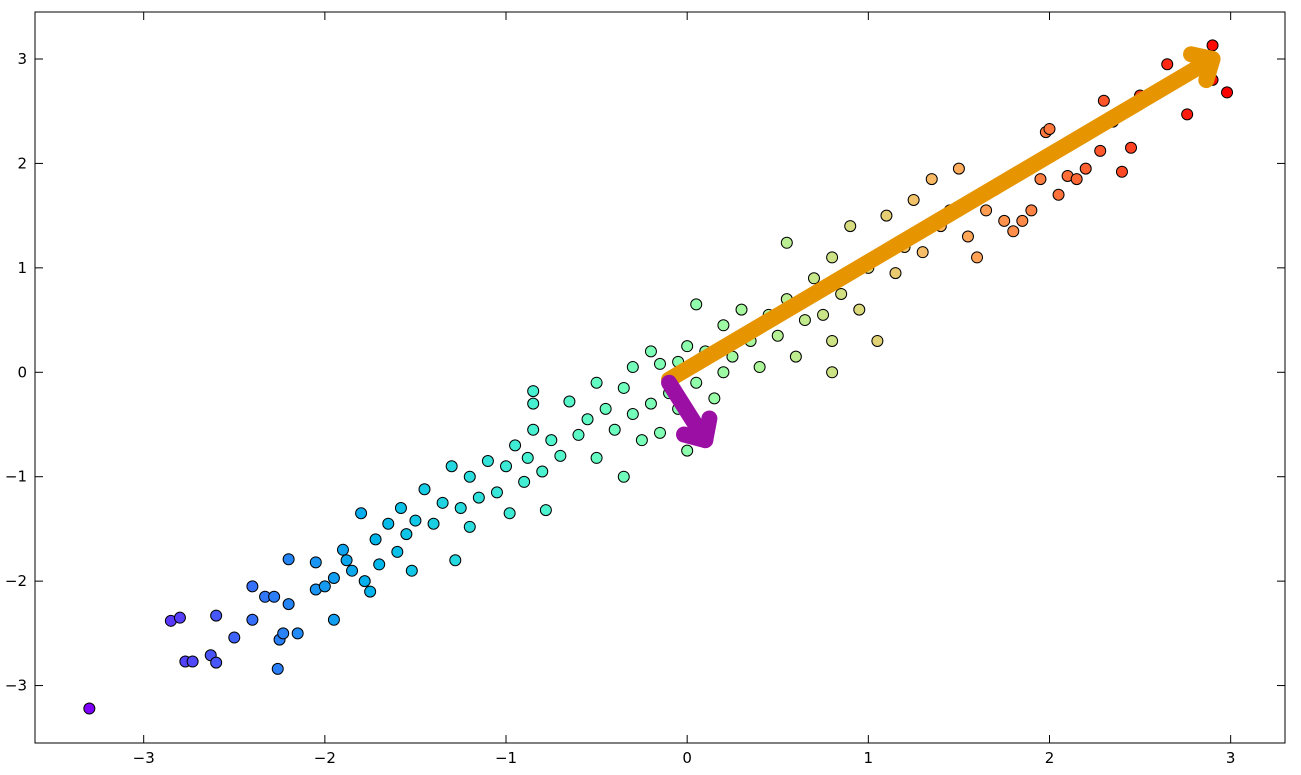  What do you see at coordinates (687, 758) in the screenshot?
I see `x-tick-label: 0` at bounding box center [687, 758].